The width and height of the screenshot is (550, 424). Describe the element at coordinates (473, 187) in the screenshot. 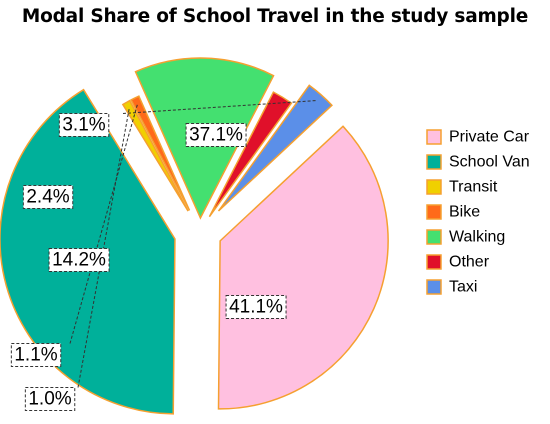

I see `legend-label-transit: Transit` at that location.